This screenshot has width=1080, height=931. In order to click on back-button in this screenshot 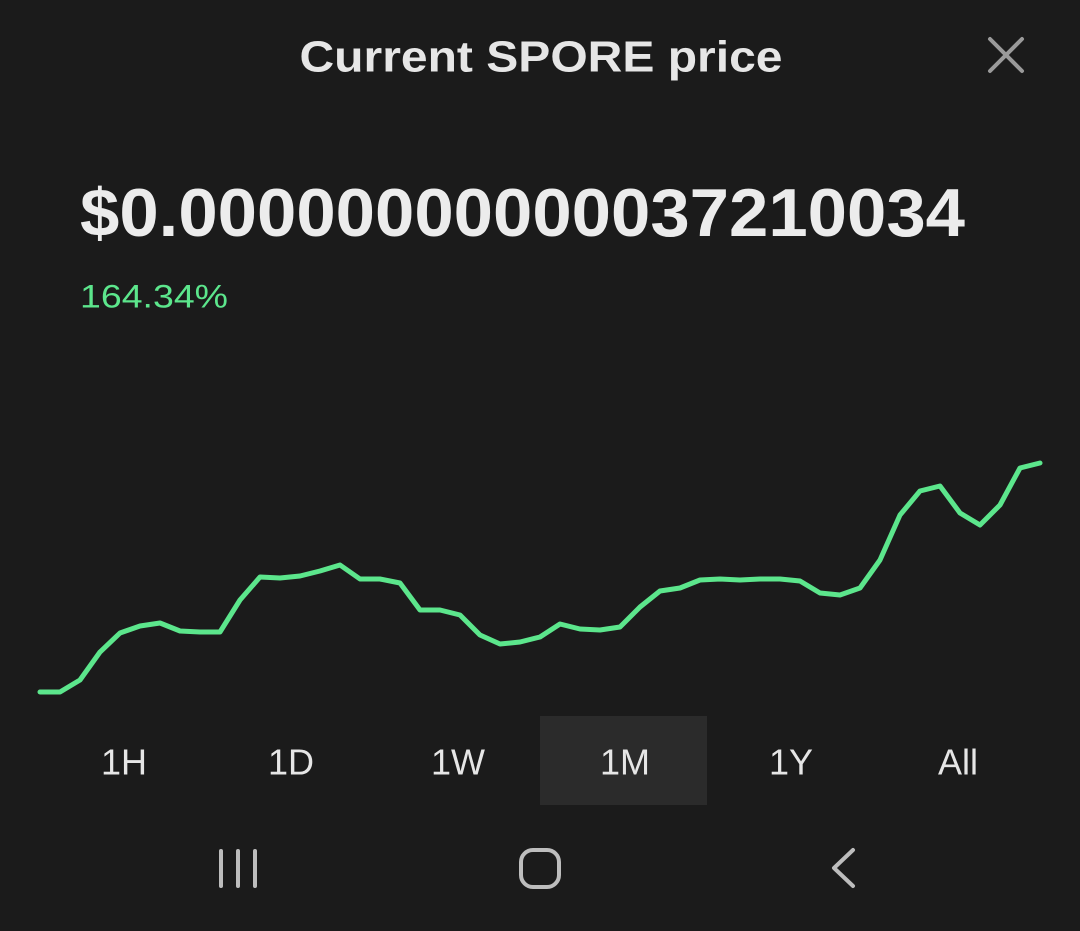, I will do `click(843, 868)`.